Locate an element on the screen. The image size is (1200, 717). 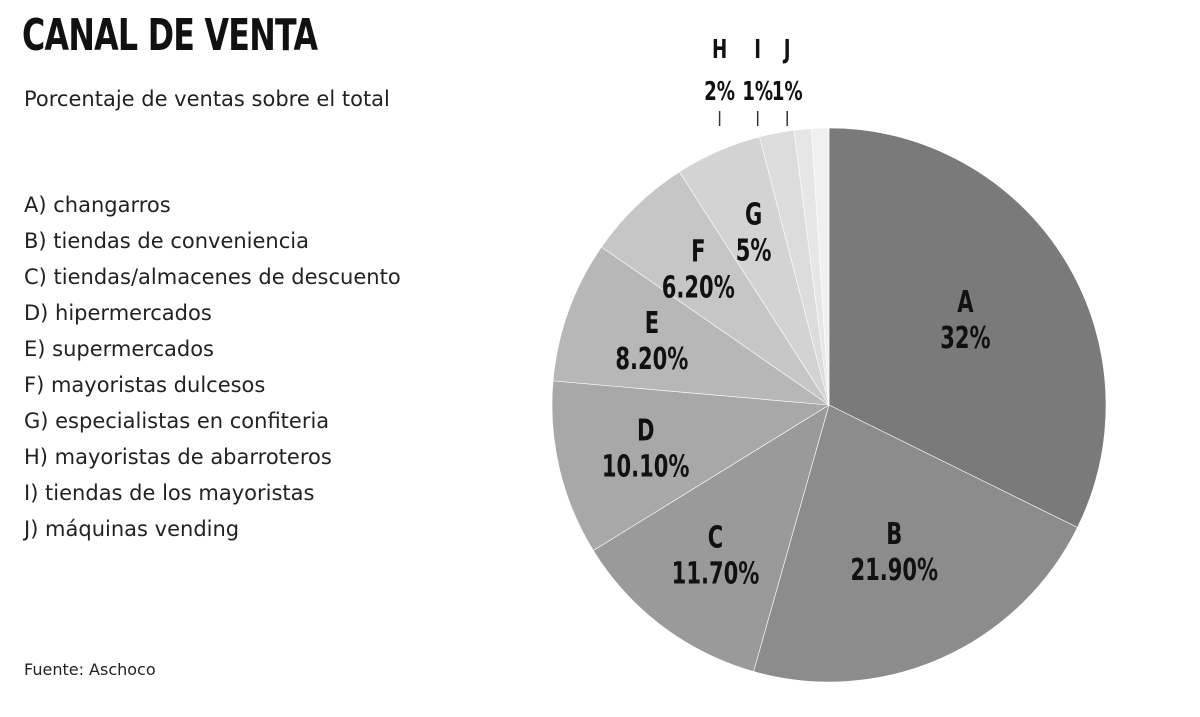
pie-slice-a is located at coordinates (967, 327).